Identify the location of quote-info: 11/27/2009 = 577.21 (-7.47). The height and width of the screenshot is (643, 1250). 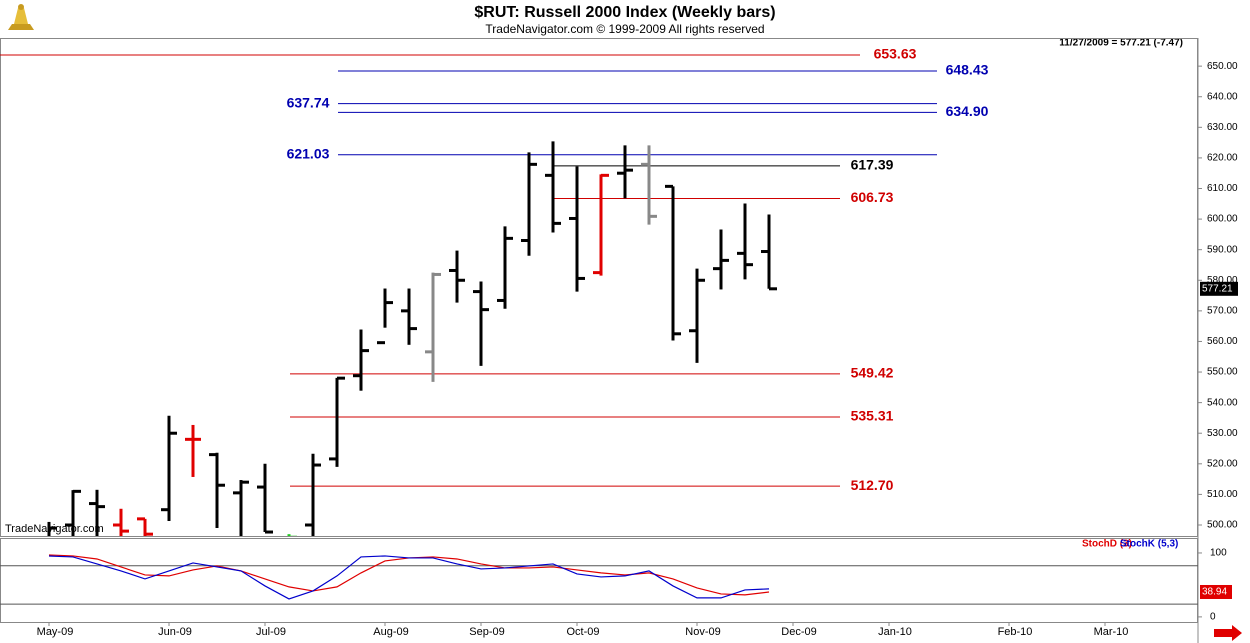
(1121, 43).